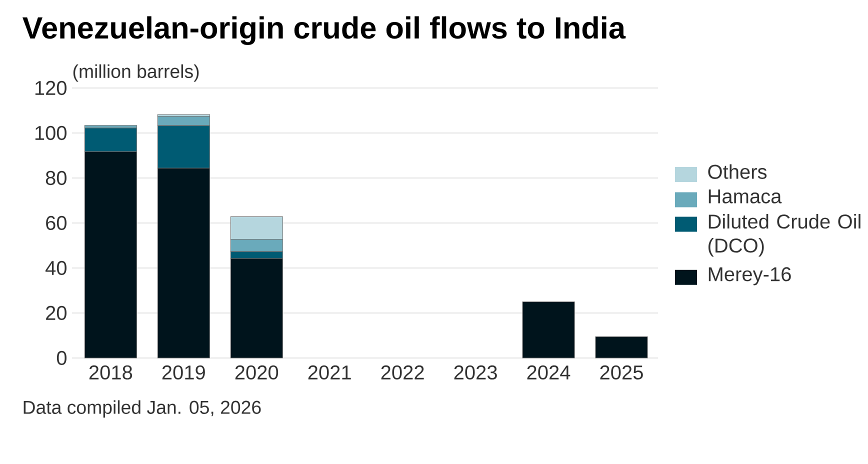 This screenshot has width=868, height=464. Describe the element at coordinates (621, 372) in the screenshot. I see `x-tick-label: 2025` at that location.